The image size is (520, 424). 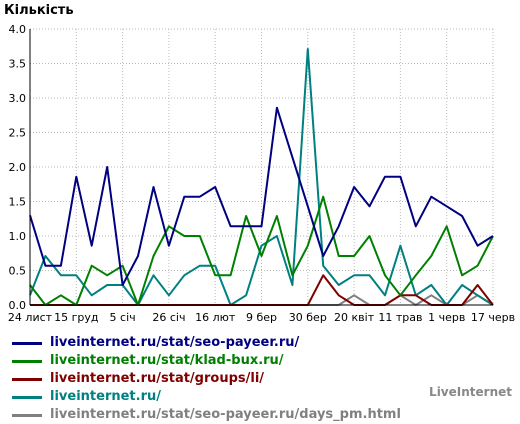 What do you see at coordinates (18, 133) in the screenshot?
I see `y-tick-label: 2.5` at bounding box center [18, 133].